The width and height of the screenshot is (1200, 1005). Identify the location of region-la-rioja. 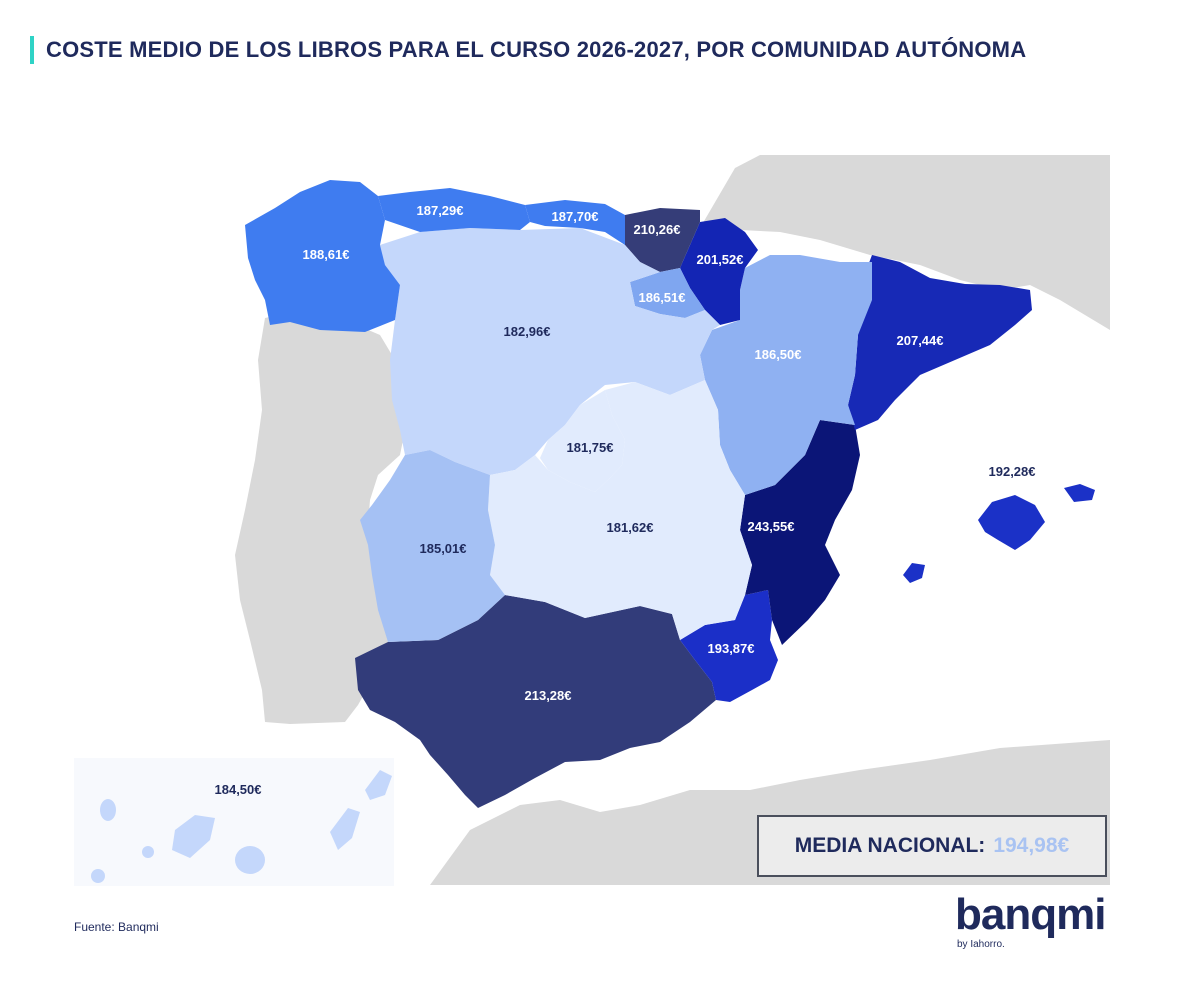
(667, 293).